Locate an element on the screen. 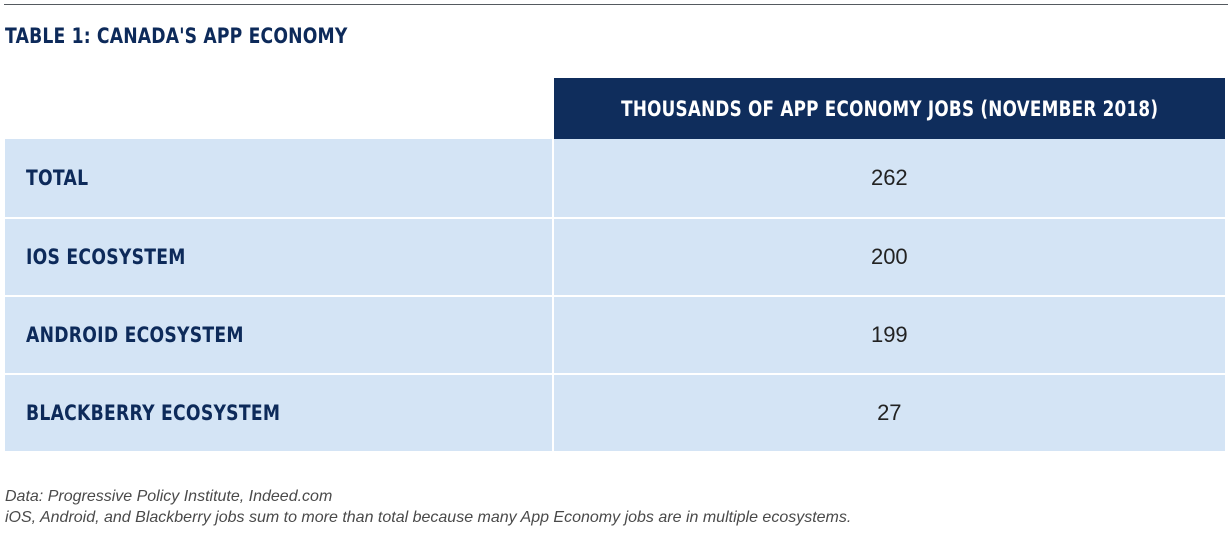  row-value: 262 is located at coordinates (888, 178).